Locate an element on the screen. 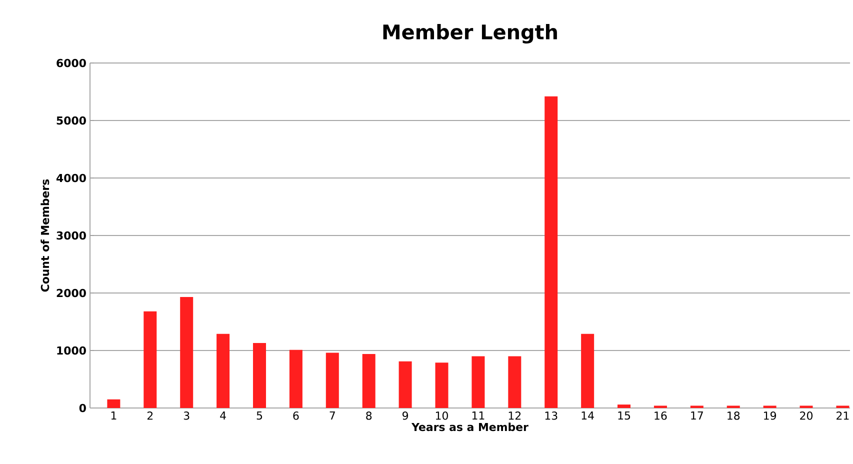  x-tick-label: 9 is located at coordinates (405, 416).